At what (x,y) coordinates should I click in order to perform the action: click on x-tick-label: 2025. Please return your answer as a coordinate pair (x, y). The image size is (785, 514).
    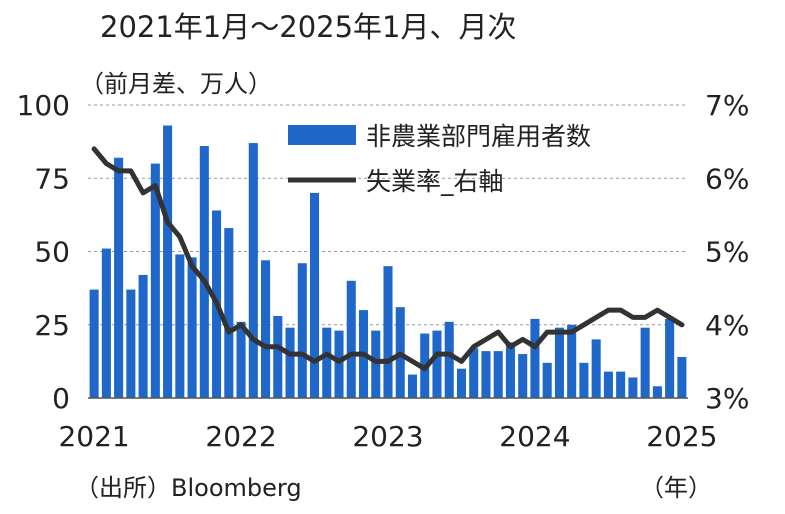
    Looking at the image, I should click on (681, 436).